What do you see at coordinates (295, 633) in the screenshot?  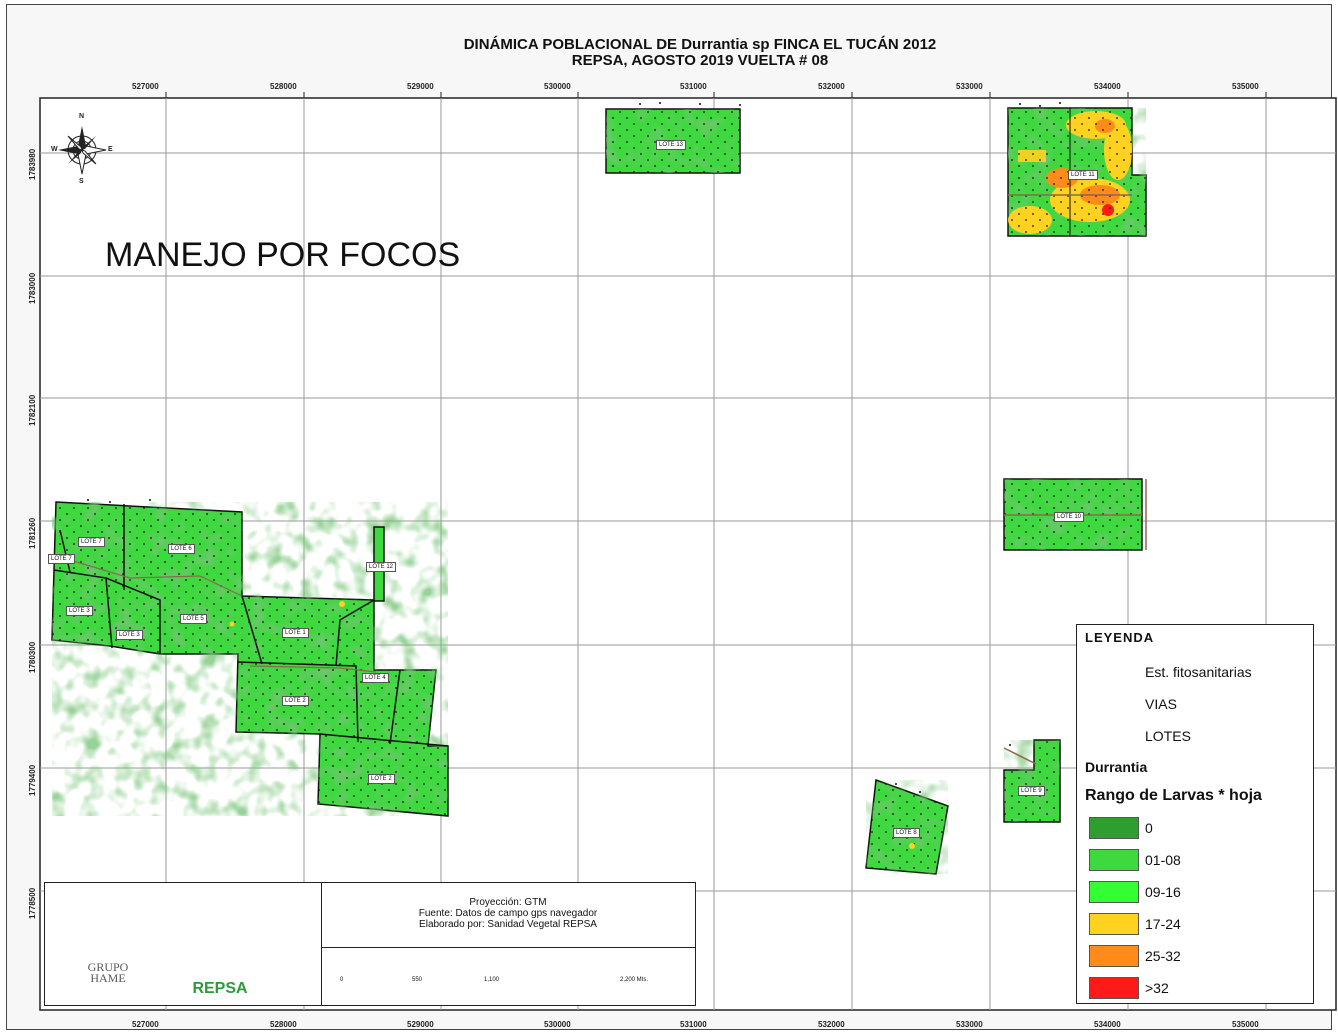 I see `lote-label: LOTE 1` at bounding box center [295, 633].